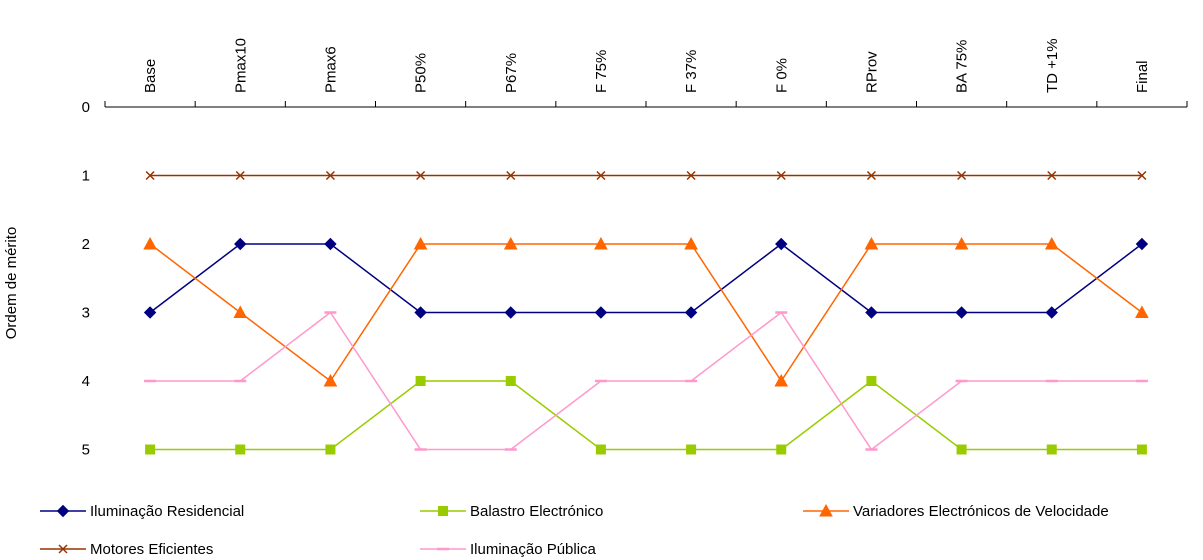  I want to click on x-tick-label: F 75%, so click(601, 71).